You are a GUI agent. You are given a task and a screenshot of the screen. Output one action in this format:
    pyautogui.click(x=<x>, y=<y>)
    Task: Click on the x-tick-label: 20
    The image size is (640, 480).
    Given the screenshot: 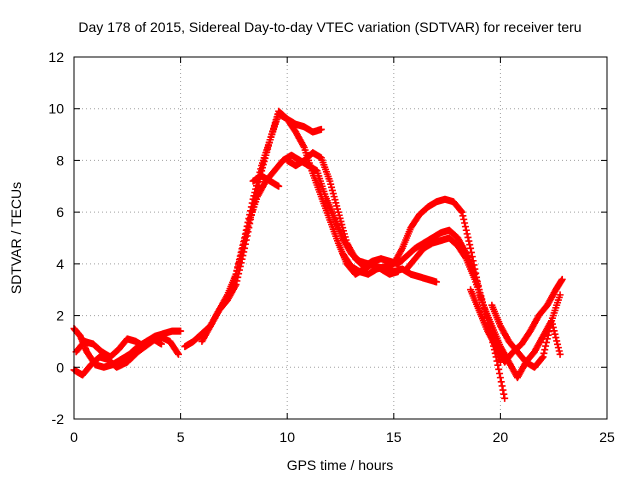 What is the action you would take?
    pyautogui.click(x=501, y=437)
    